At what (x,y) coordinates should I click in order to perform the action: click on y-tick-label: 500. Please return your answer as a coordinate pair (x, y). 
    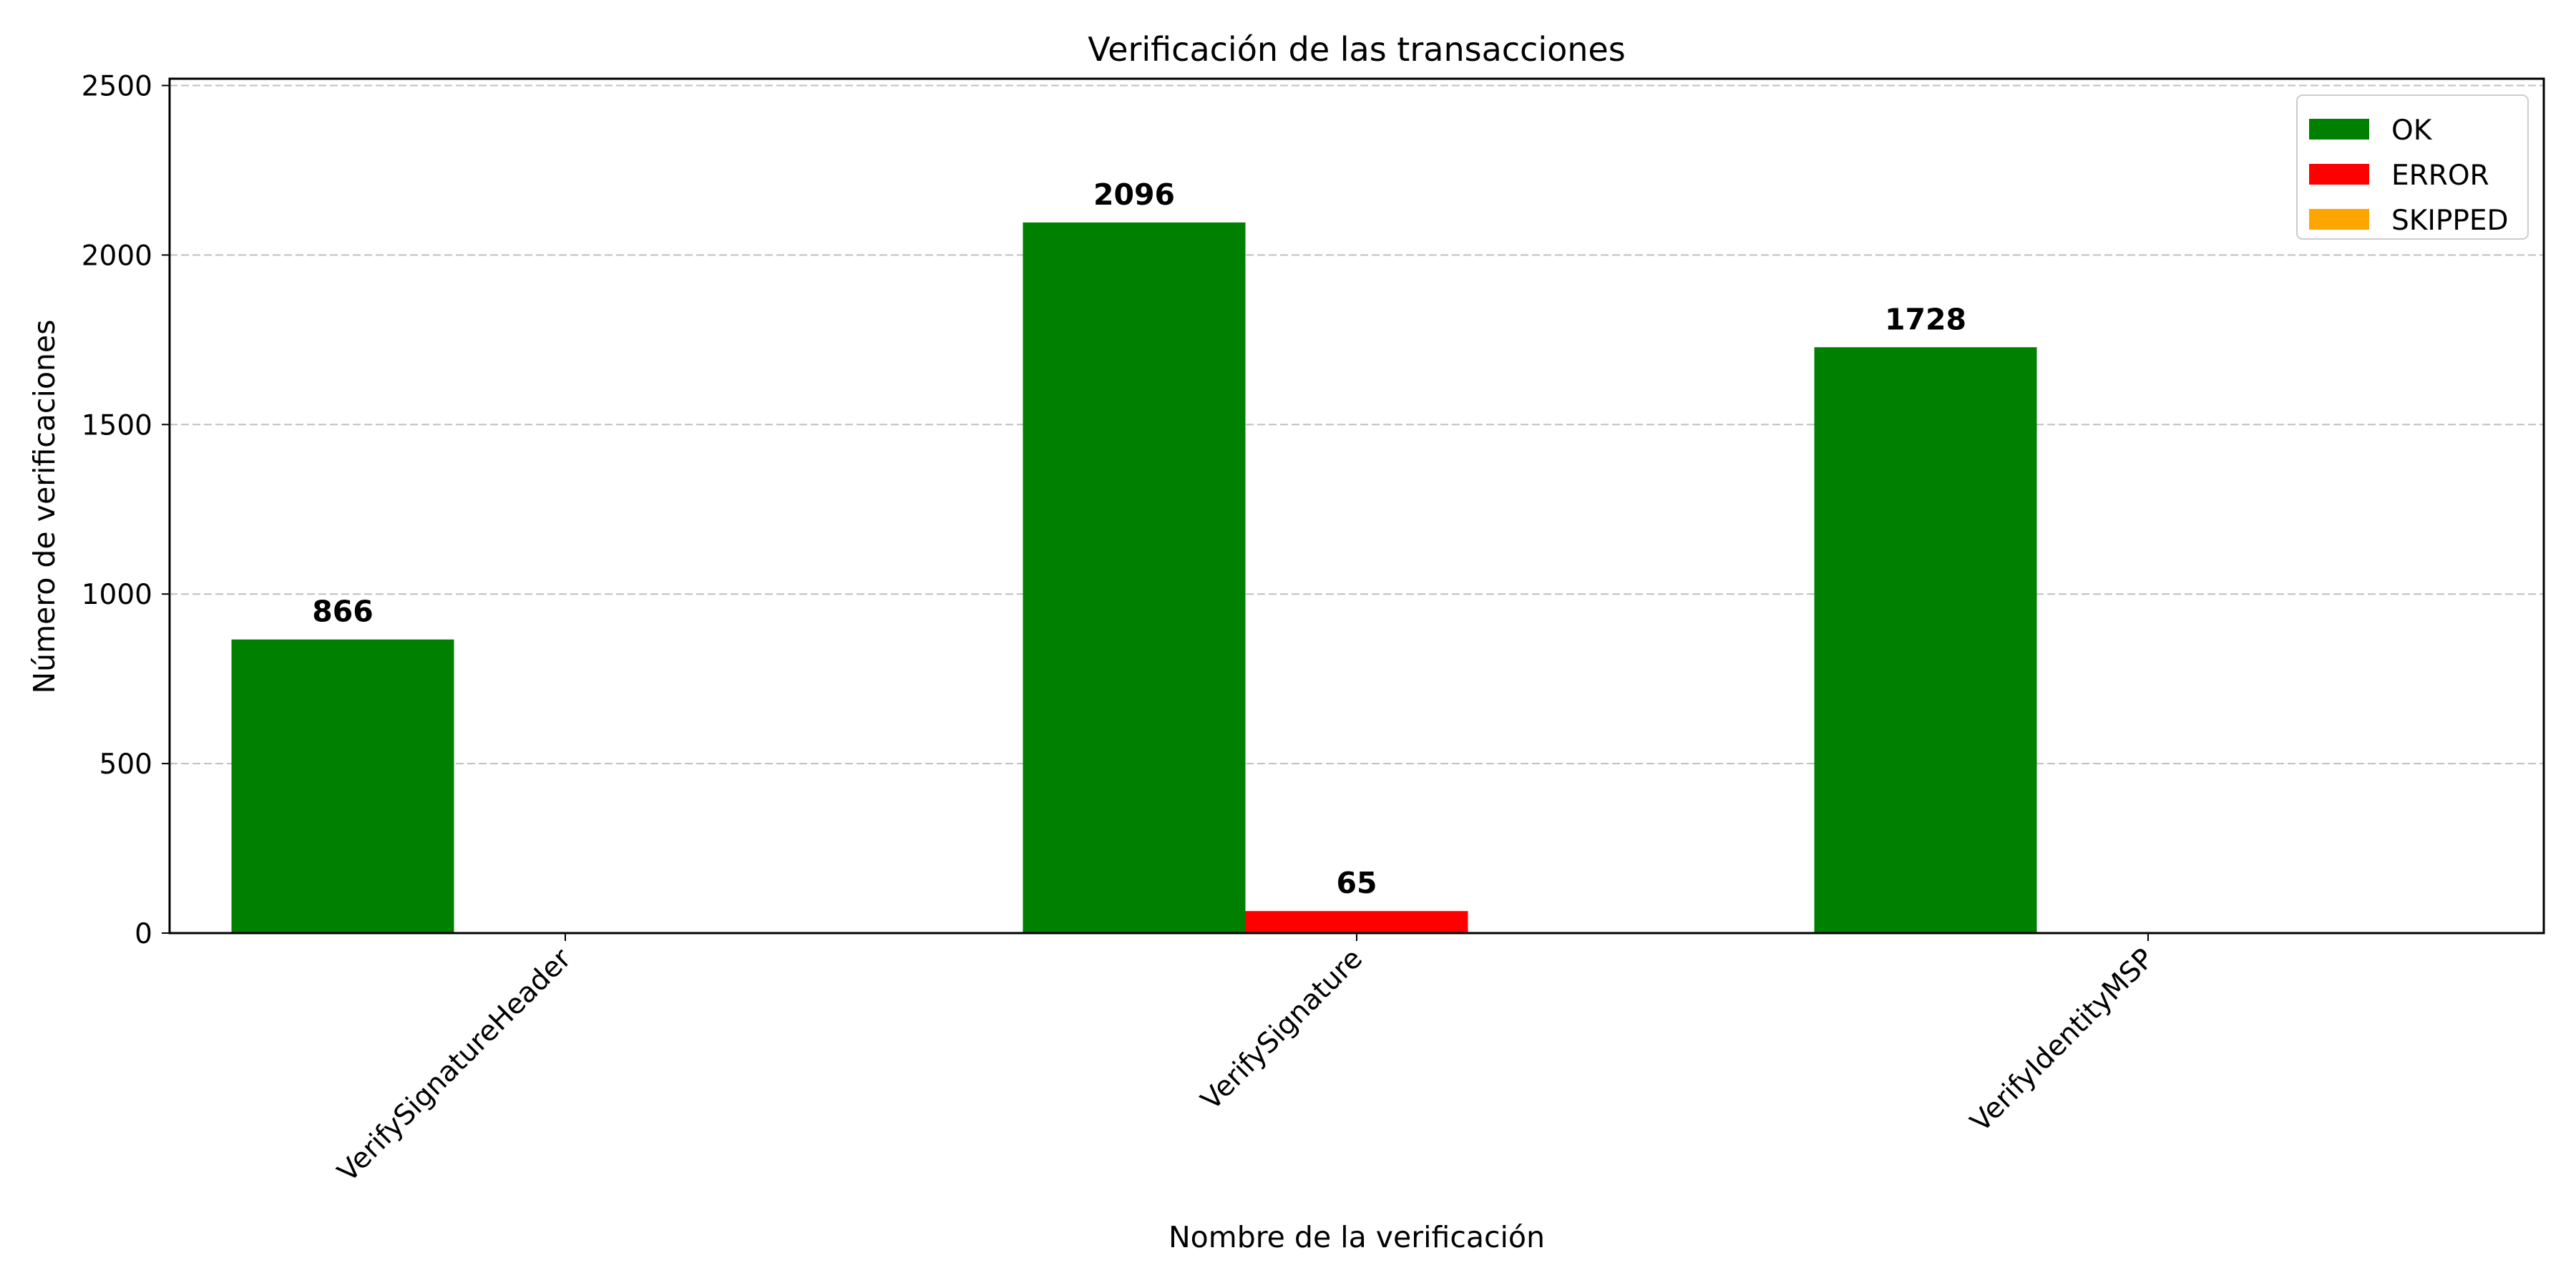
    Looking at the image, I should click on (125, 764).